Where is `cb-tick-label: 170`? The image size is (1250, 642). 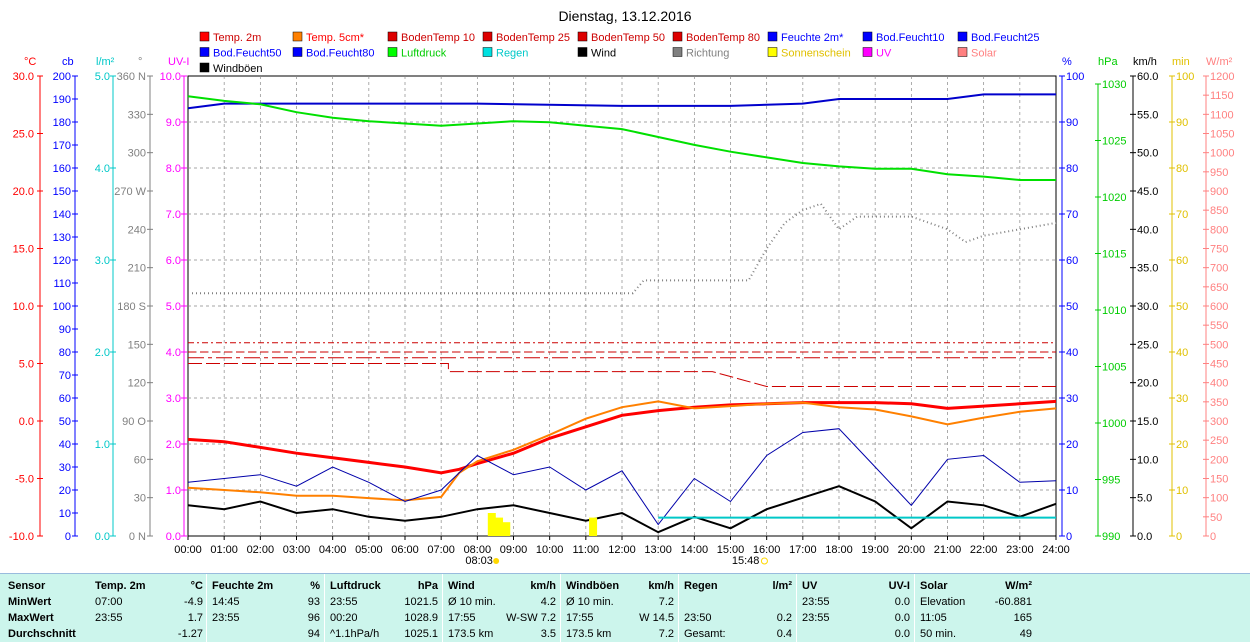 cb-tick-label: 170 is located at coordinates (62, 146).